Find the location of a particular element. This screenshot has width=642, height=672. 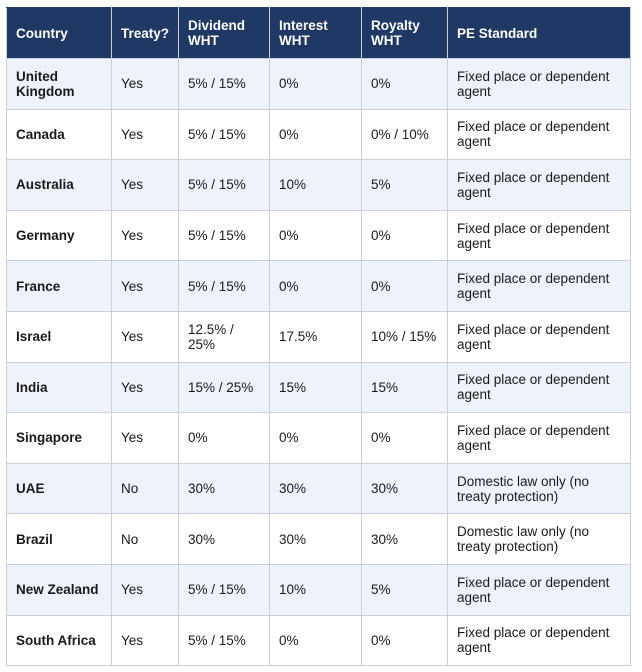

header-country: Country is located at coordinates (59, 33).